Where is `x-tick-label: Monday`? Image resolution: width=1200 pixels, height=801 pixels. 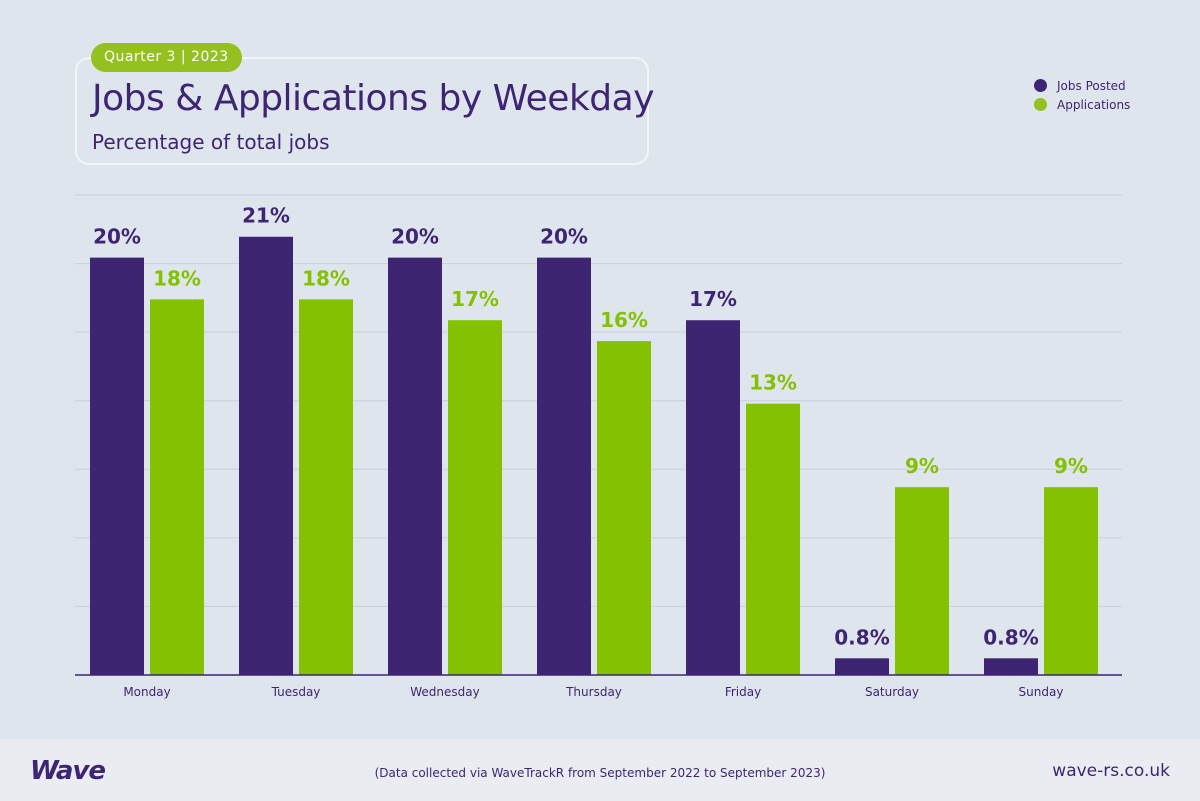
x-tick-label: Monday is located at coordinates (146, 692).